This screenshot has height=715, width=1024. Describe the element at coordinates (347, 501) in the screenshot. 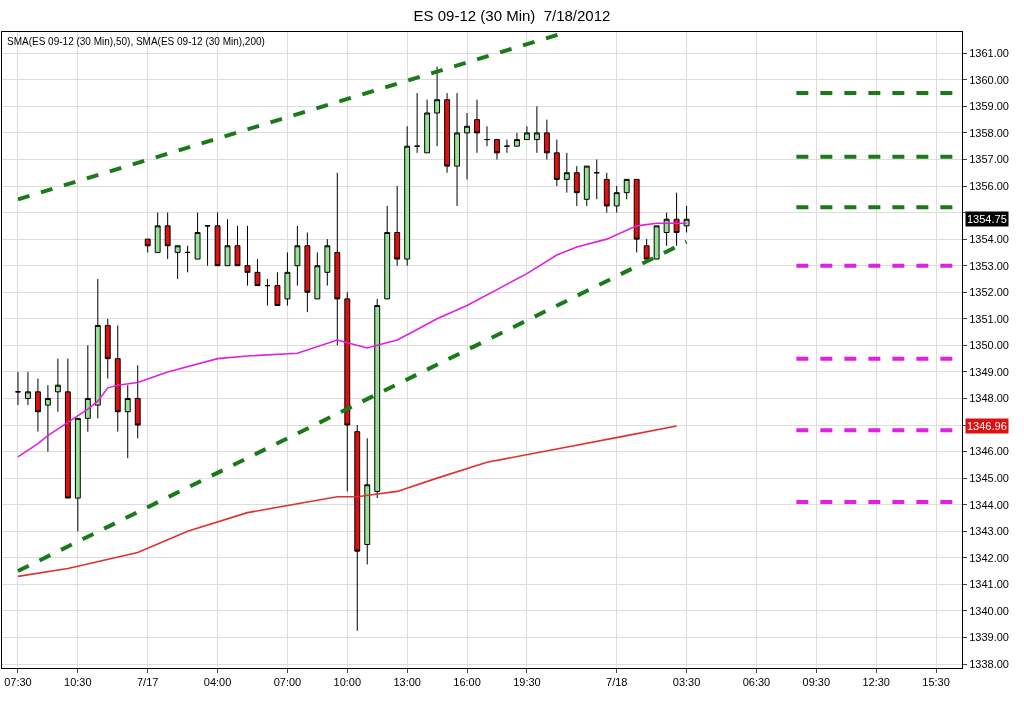

I see `line-series` at that location.